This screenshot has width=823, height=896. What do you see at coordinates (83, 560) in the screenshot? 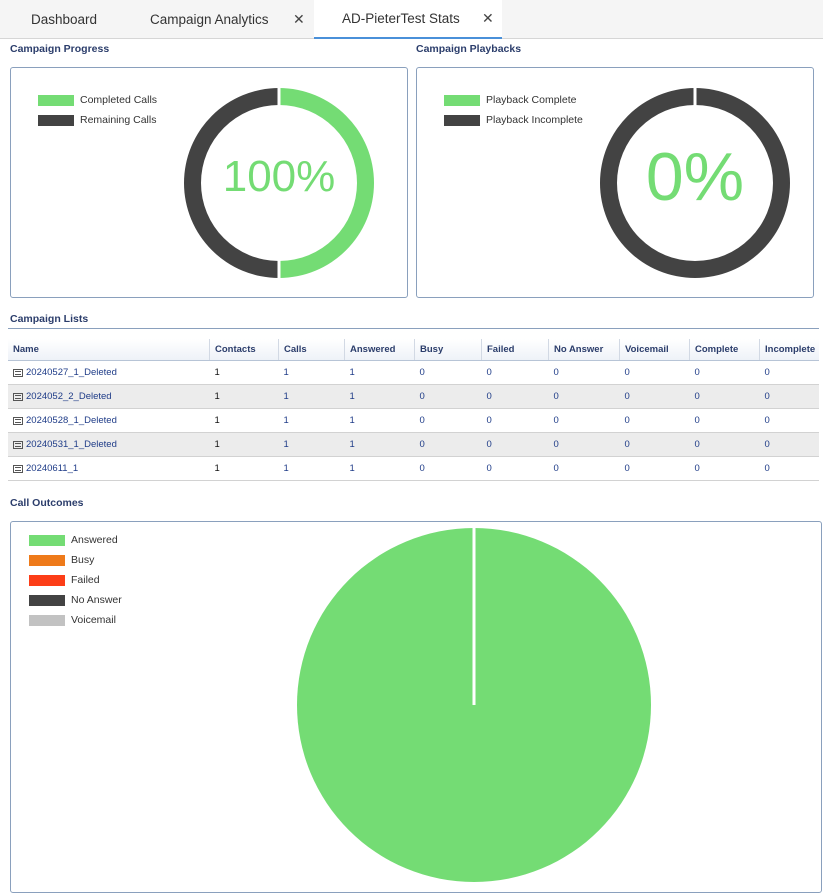
I see `legend-label: Busy` at bounding box center [83, 560].